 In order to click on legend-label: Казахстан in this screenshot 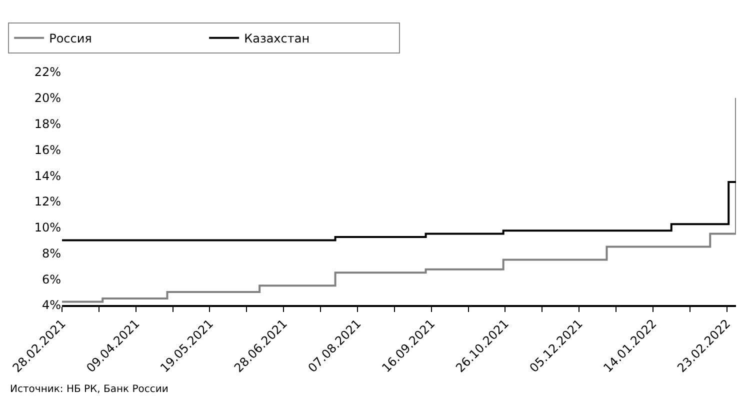, I will do `click(277, 39)`.